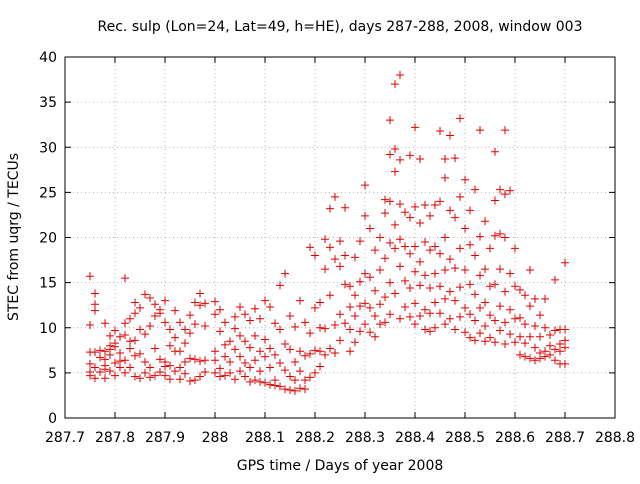  What do you see at coordinates (48, 284) in the screenshot?
I see `y-tick-label: 15` at bounding box center [48, 284].